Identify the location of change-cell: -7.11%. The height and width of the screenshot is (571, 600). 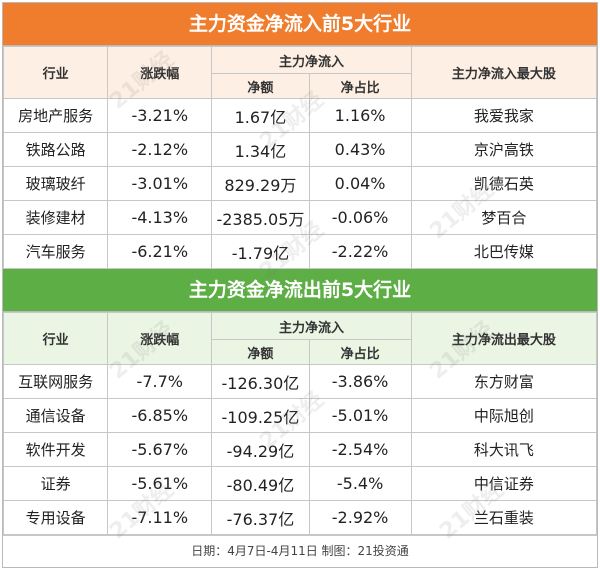
(160, 517).